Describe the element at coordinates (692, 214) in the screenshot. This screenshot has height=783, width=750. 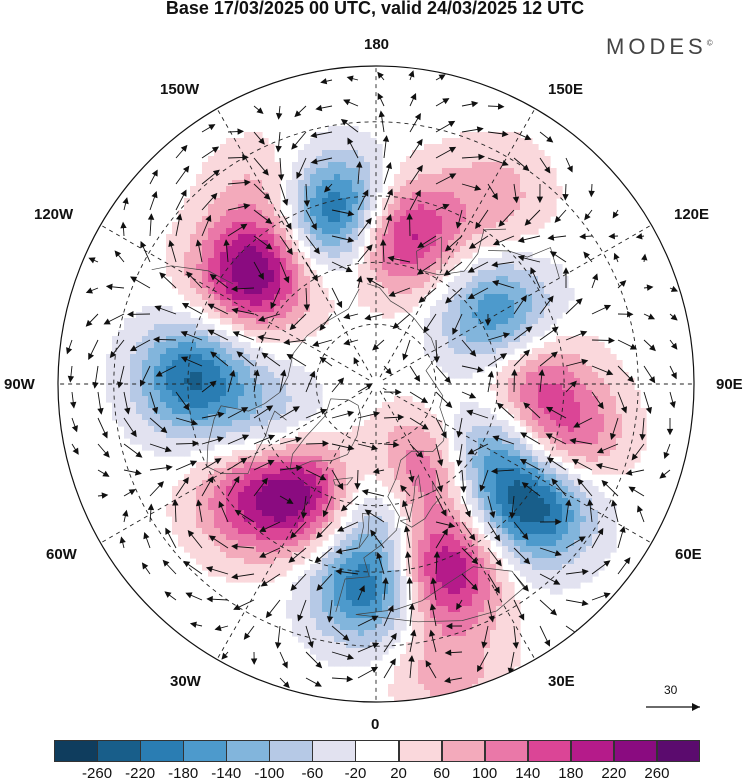
I see `lon-label-120e: 120E` at that location.